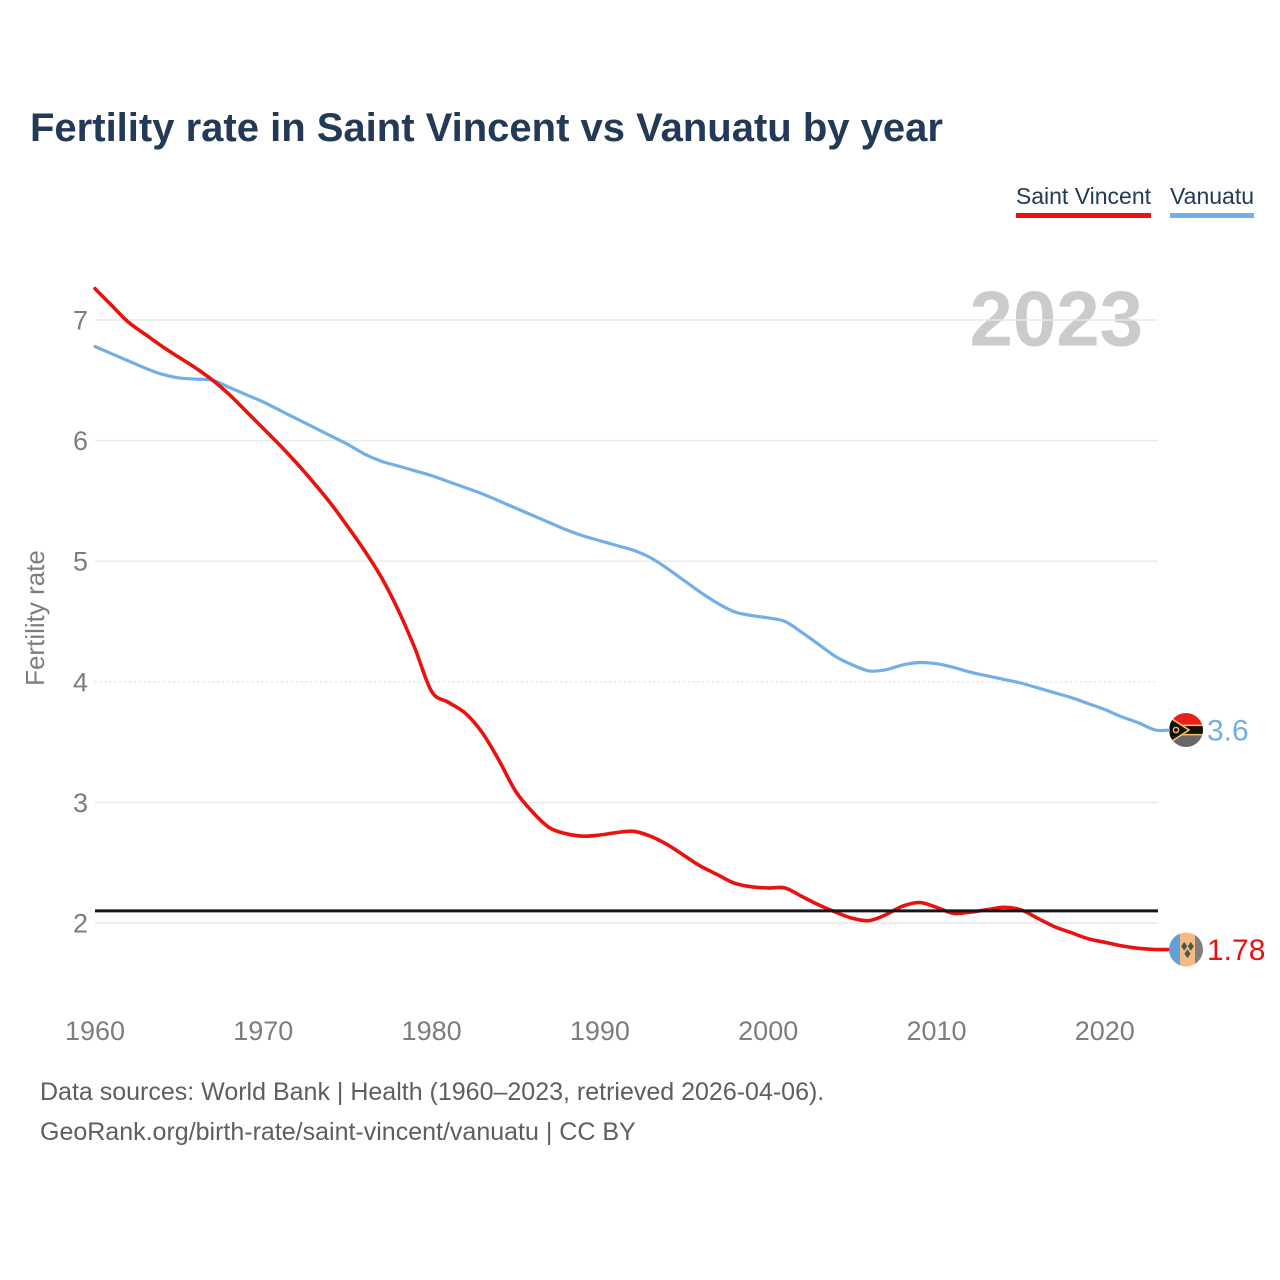 The image size is (1280, 1280). Describe the element at coordinates (35, 618) in the screenshot. I see `y-axis-label: Fertility rate` at that location.